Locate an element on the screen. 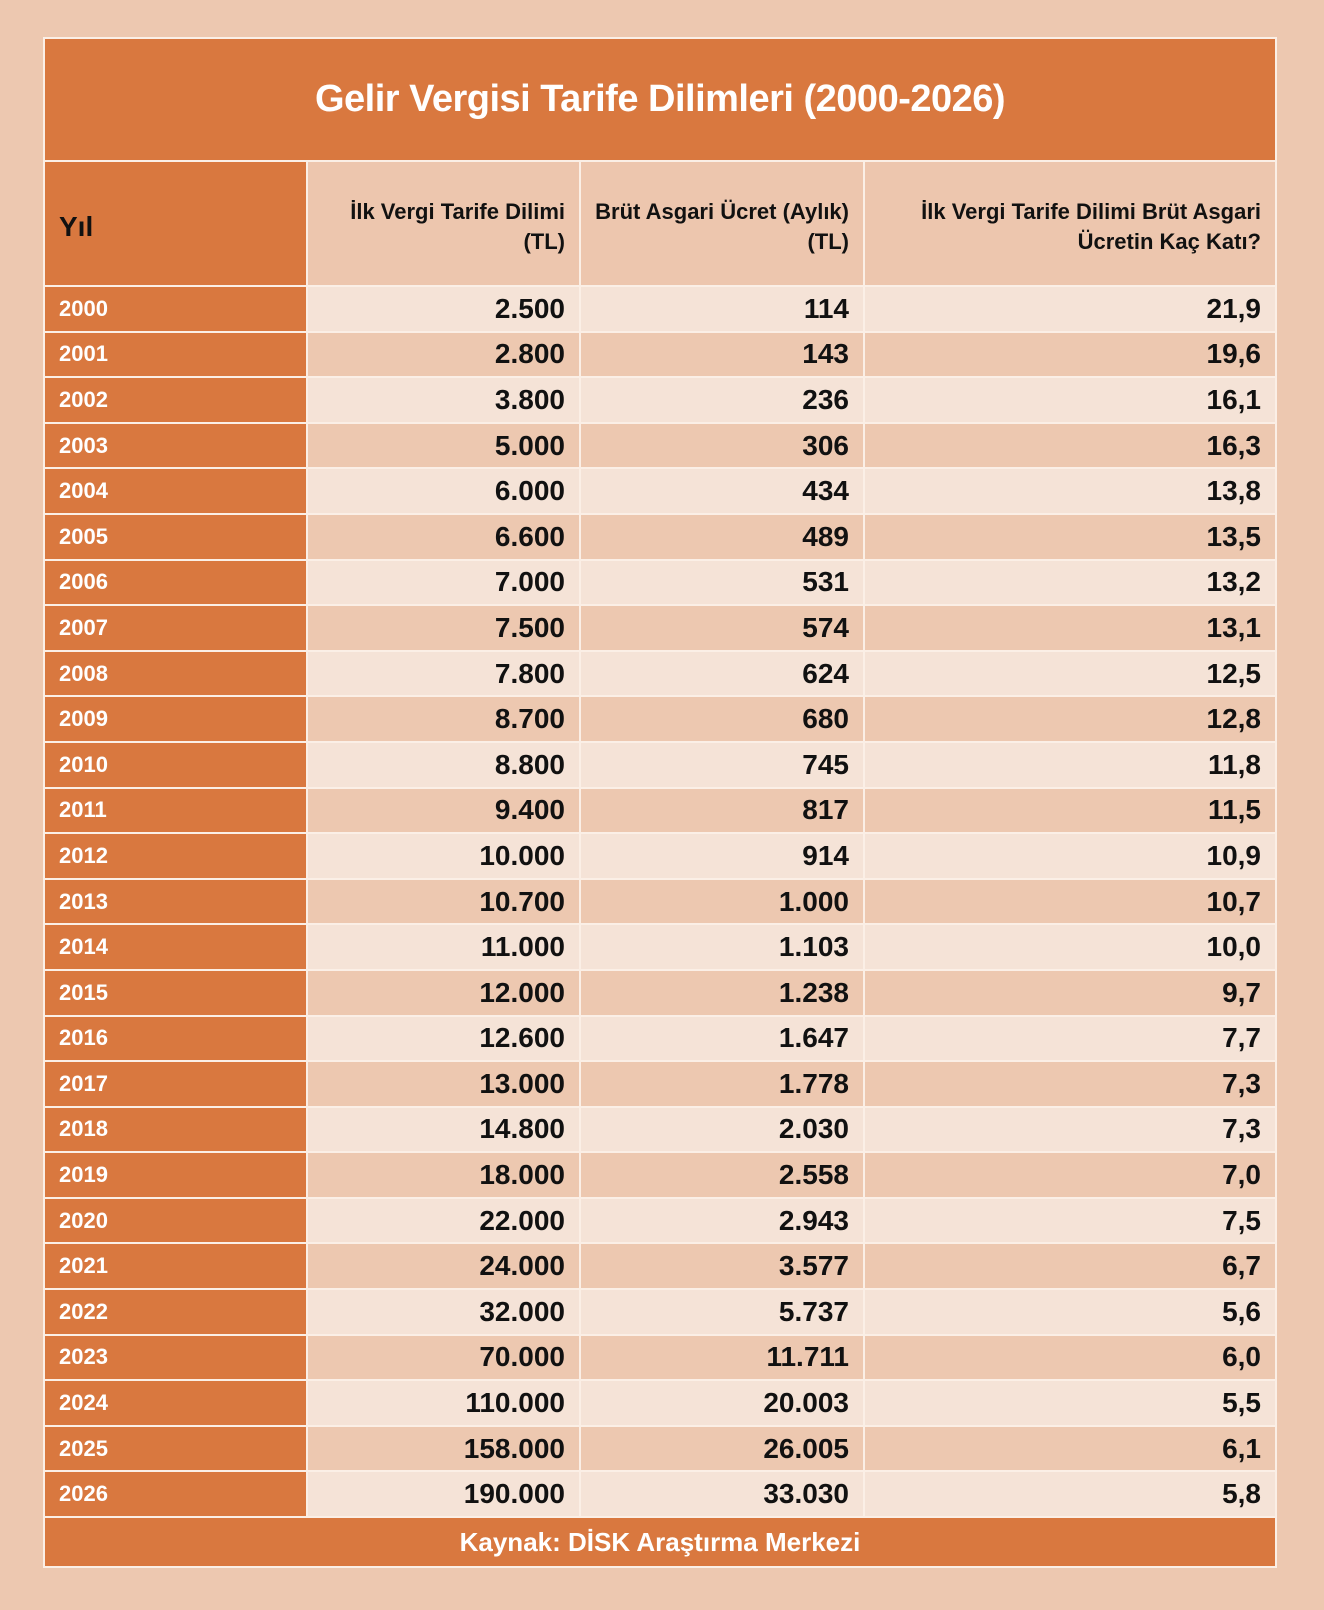 The height and width of the screenshot is (1610, 1324). year-cell: 2025 is located at coordinates (175, 1448).